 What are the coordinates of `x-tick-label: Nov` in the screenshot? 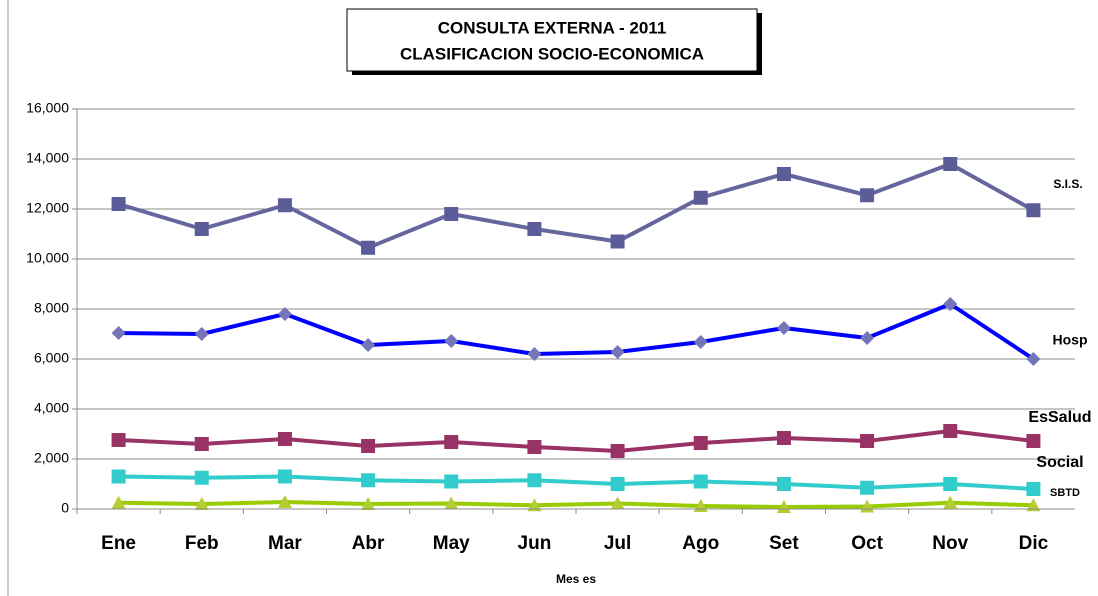 It's located at (950, 543).